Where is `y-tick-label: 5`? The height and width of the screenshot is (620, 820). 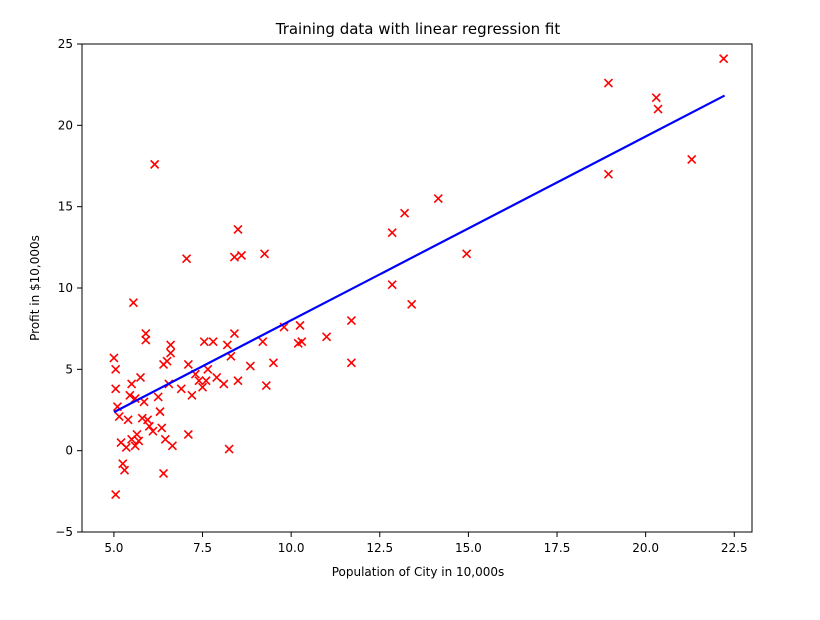 y-tick-label: 5 is located at coordinates (69, 369).